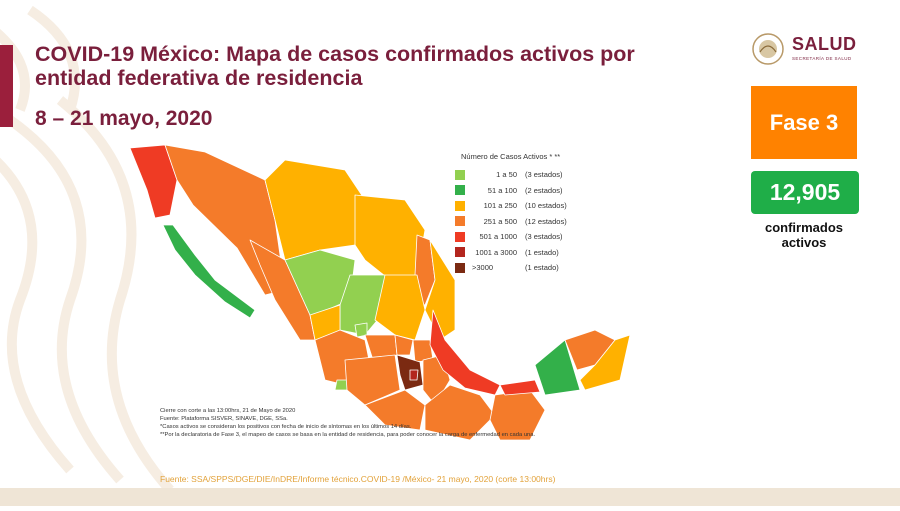  I want to click on legend-item: 101 a 250 (10 estados), so click(511, 206).